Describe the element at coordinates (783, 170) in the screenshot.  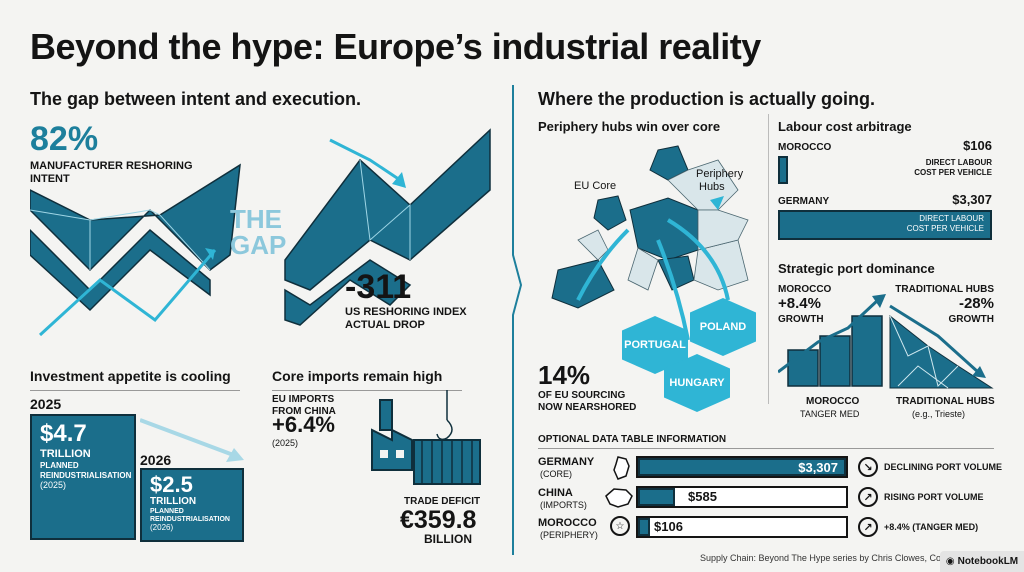
I see `labour-row-morocco-bar` at that location.